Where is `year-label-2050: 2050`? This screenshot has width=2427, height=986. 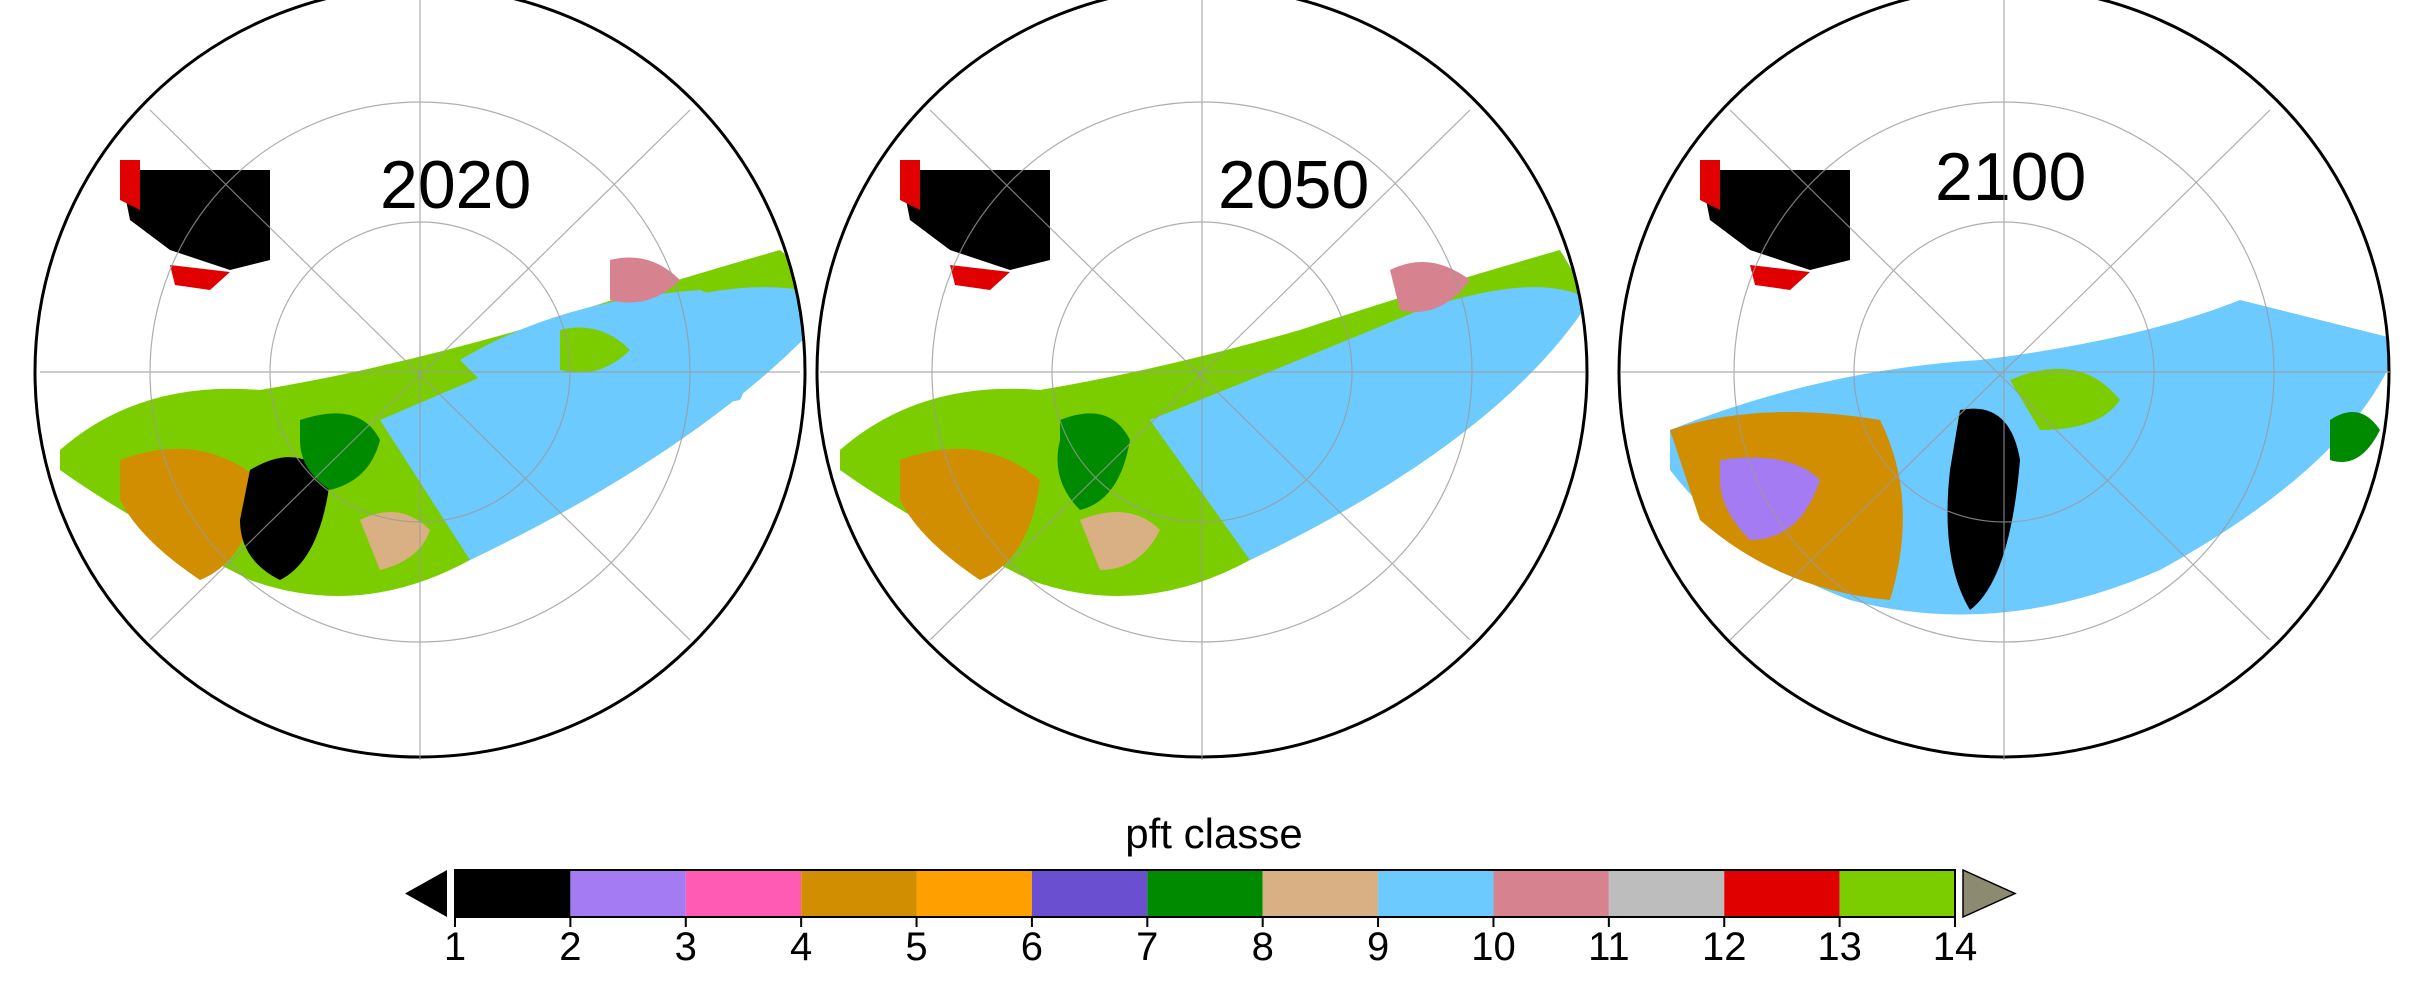
year-label-2050: 2050 is located at coordinates (1293, 185).